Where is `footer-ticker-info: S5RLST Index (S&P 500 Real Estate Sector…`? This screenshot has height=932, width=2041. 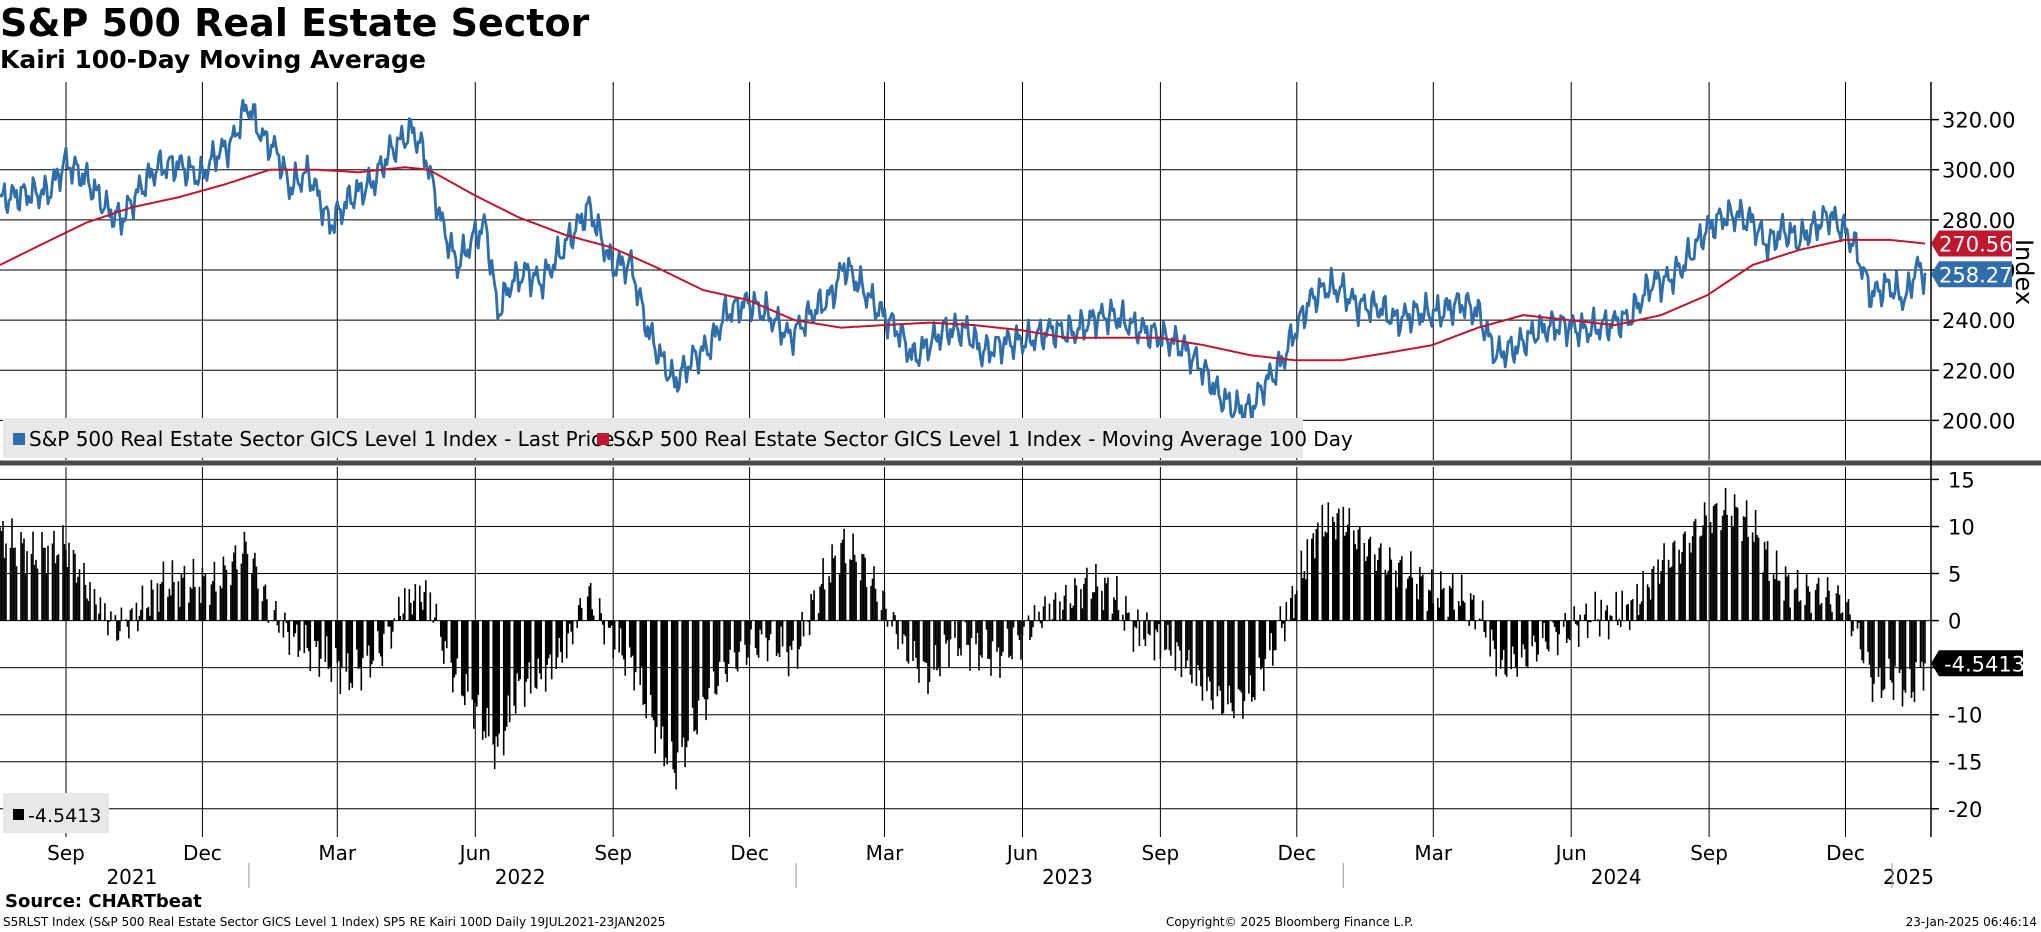 footer-ticker-info: S5RLST Index (S&P 500 Real Estate Sector… is located at coordinates (334, 922).